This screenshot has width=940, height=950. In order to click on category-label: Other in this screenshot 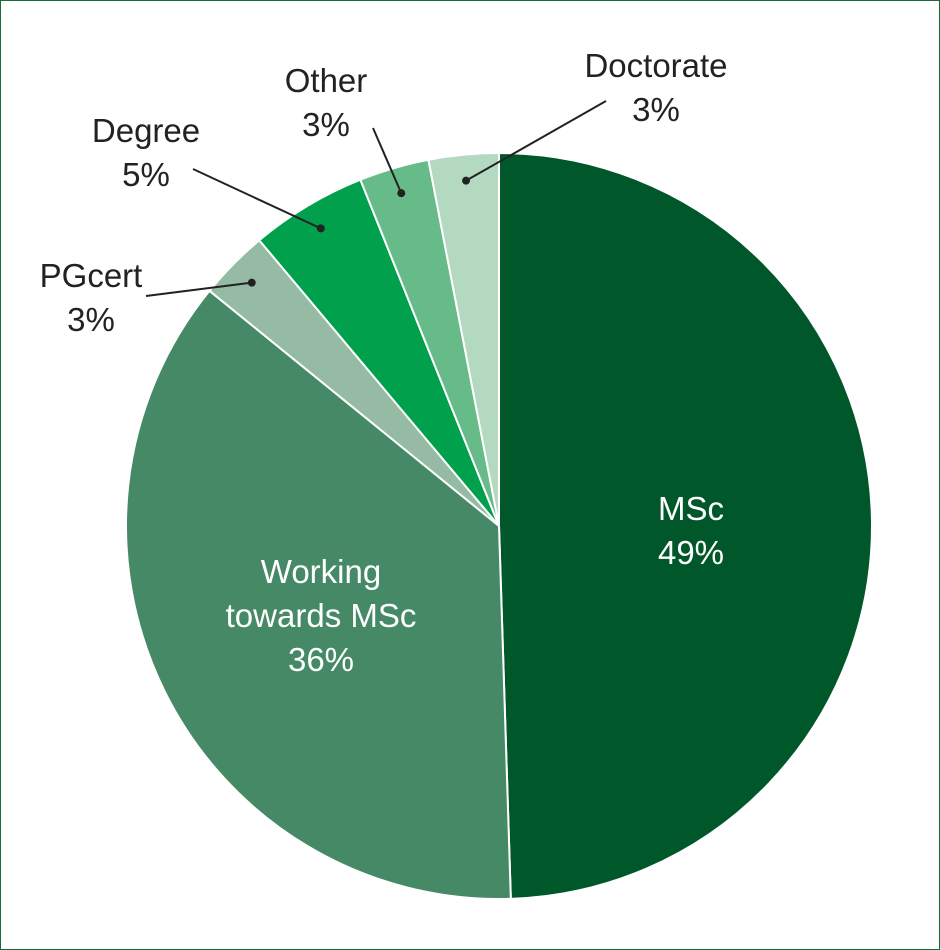, I will do `click(326, 80)`.